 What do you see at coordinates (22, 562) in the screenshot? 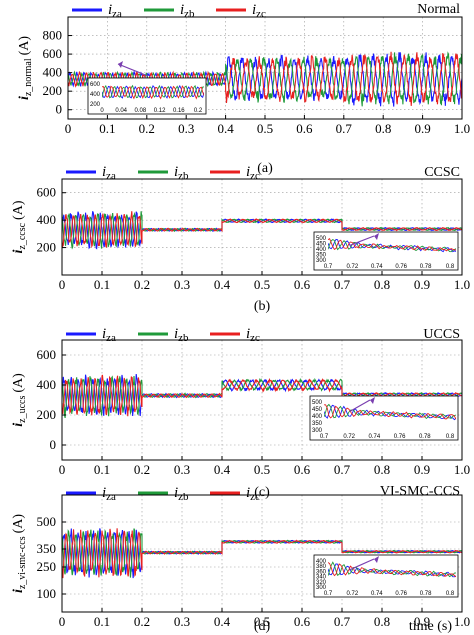
I see `y-axis-label-sub: z_vi-smc-ccs` at bounding box center [22, 562].